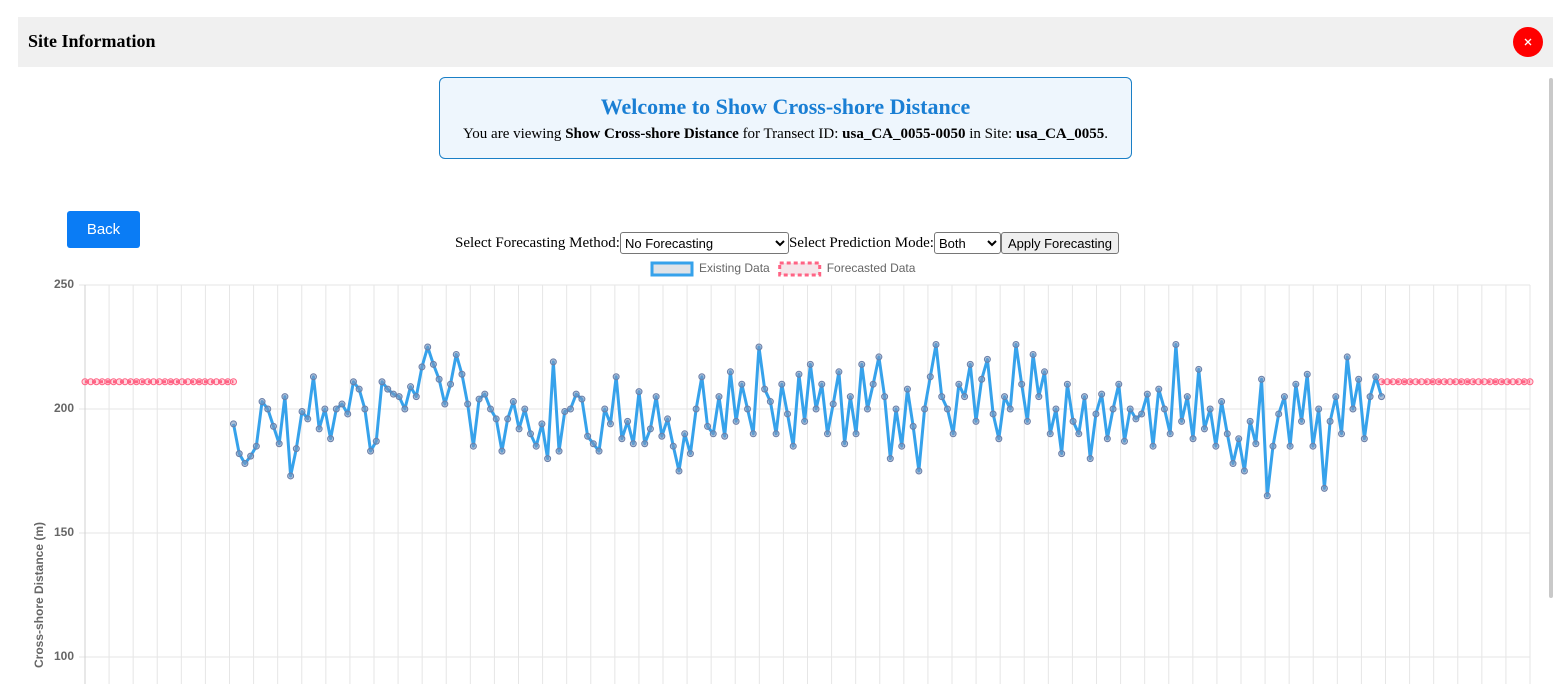  I want to click on mode-select: Both, so click(967, 243).